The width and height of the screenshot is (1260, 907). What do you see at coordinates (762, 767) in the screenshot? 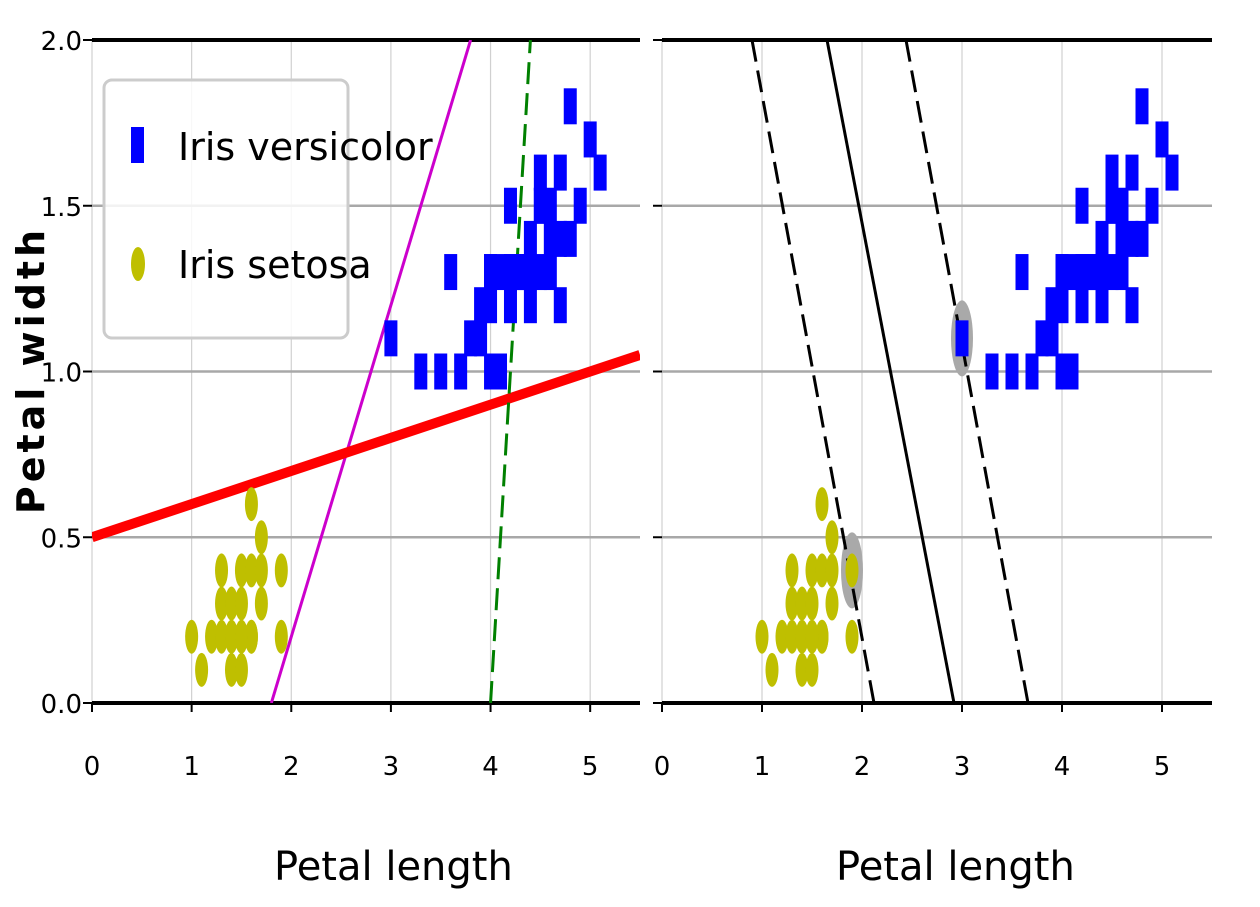
I see `x-tick-label: 1` at bounding box center [762, 767].